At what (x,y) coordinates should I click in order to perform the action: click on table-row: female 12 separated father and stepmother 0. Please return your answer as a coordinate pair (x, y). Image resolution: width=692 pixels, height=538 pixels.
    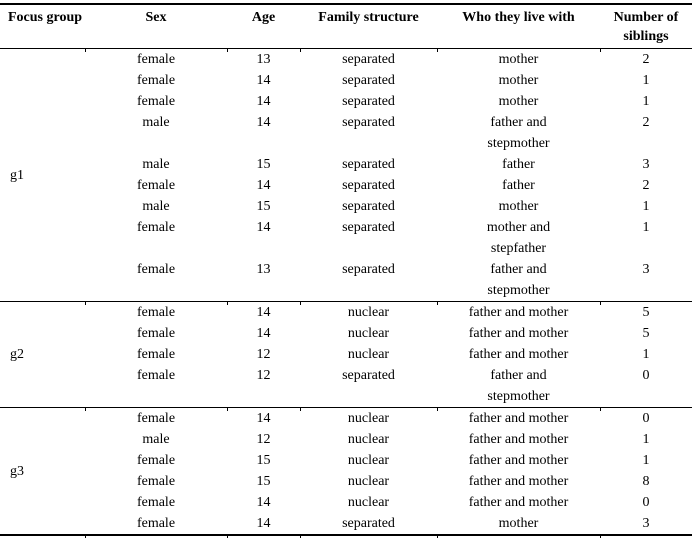
    Looking at the image, I should click on (346, 386).